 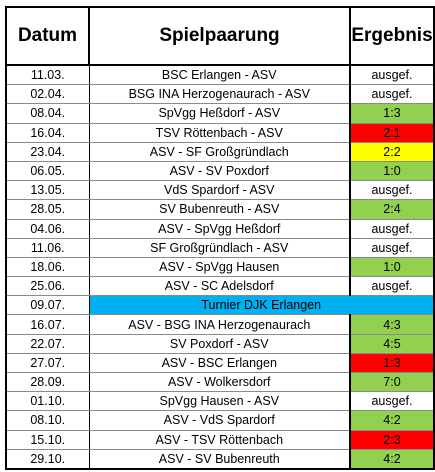 I want to click on result-cell: 4:5, so click(x=392, y=343).